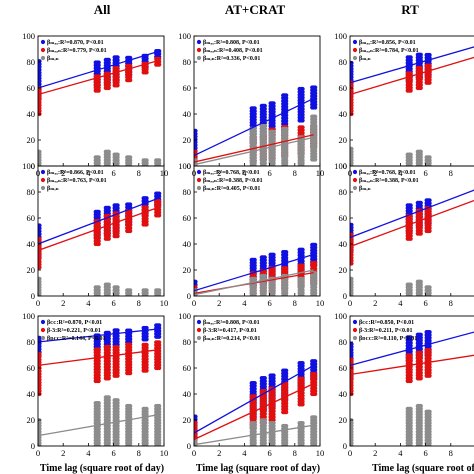 The width and height of the screenshot is (474, 474). Describe the element at coordinates (187, 192) in the screenshot. I see `y-tick-label: 80` at that location.